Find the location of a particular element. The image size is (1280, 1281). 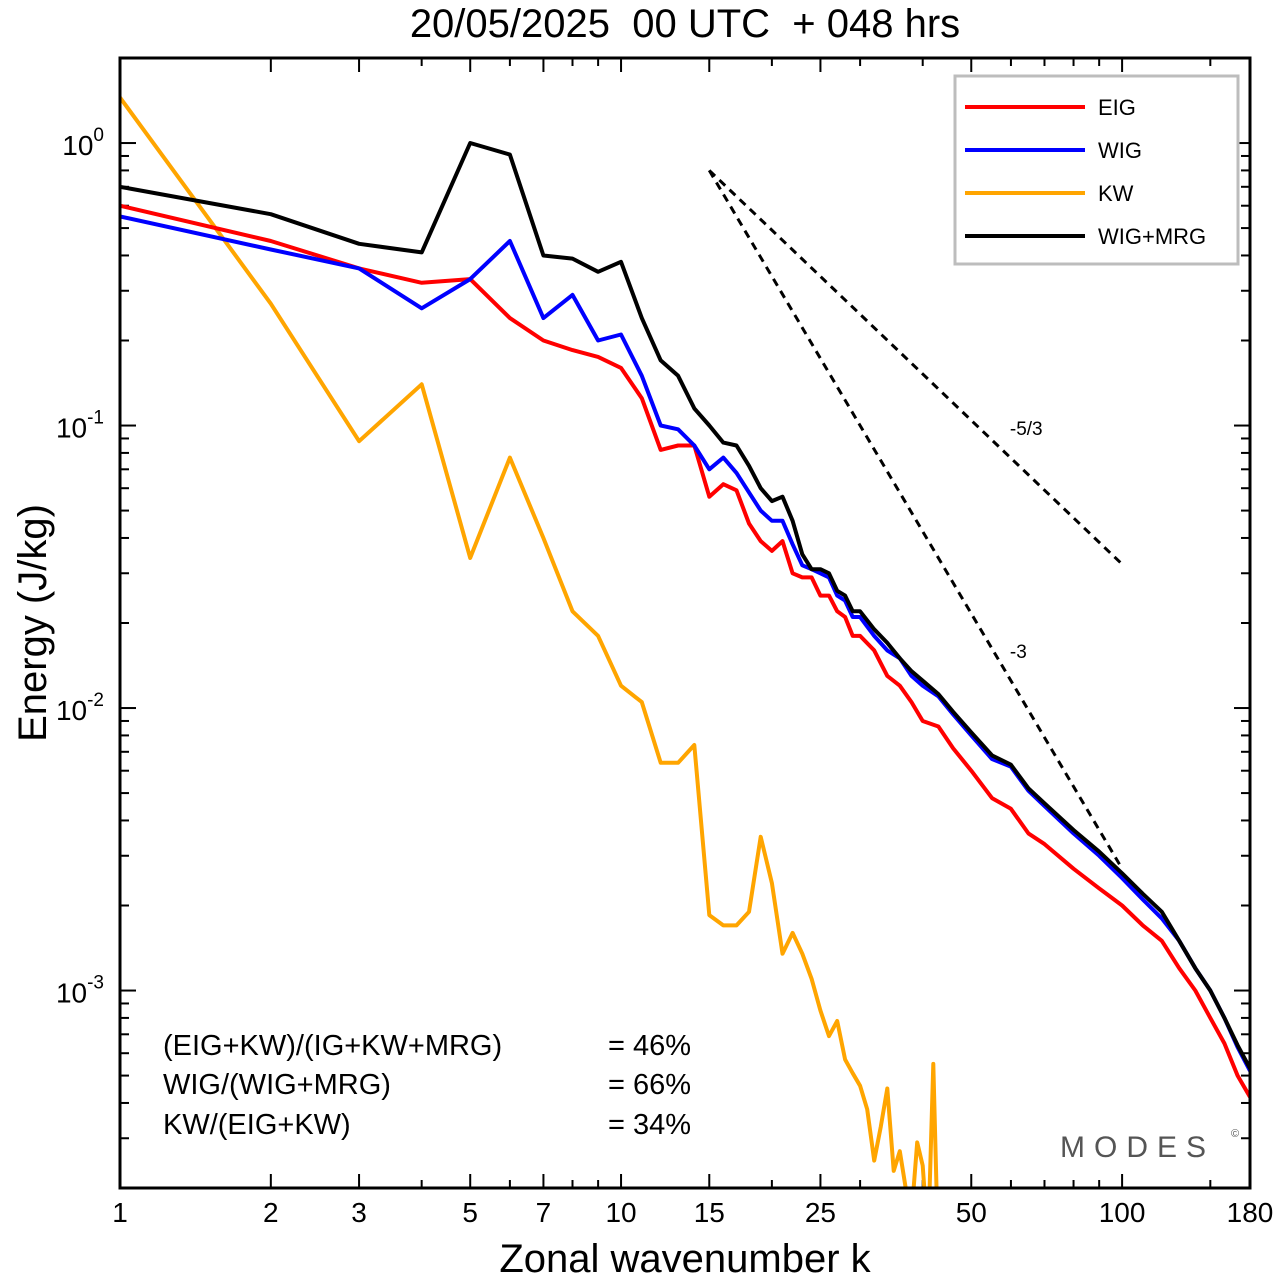

legend-item-wig-mrg: WIG+MRG is located at coordinates (1085, 236).